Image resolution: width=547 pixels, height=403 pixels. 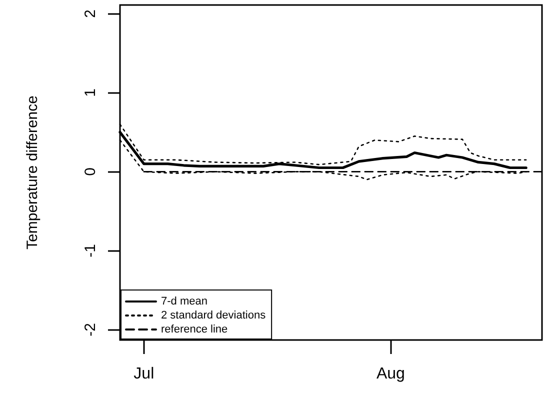 What do you see at coordinates (184, 302) in the screenshot?
I see `legend-label: 7-d mean` at bounding box center [184, 302].